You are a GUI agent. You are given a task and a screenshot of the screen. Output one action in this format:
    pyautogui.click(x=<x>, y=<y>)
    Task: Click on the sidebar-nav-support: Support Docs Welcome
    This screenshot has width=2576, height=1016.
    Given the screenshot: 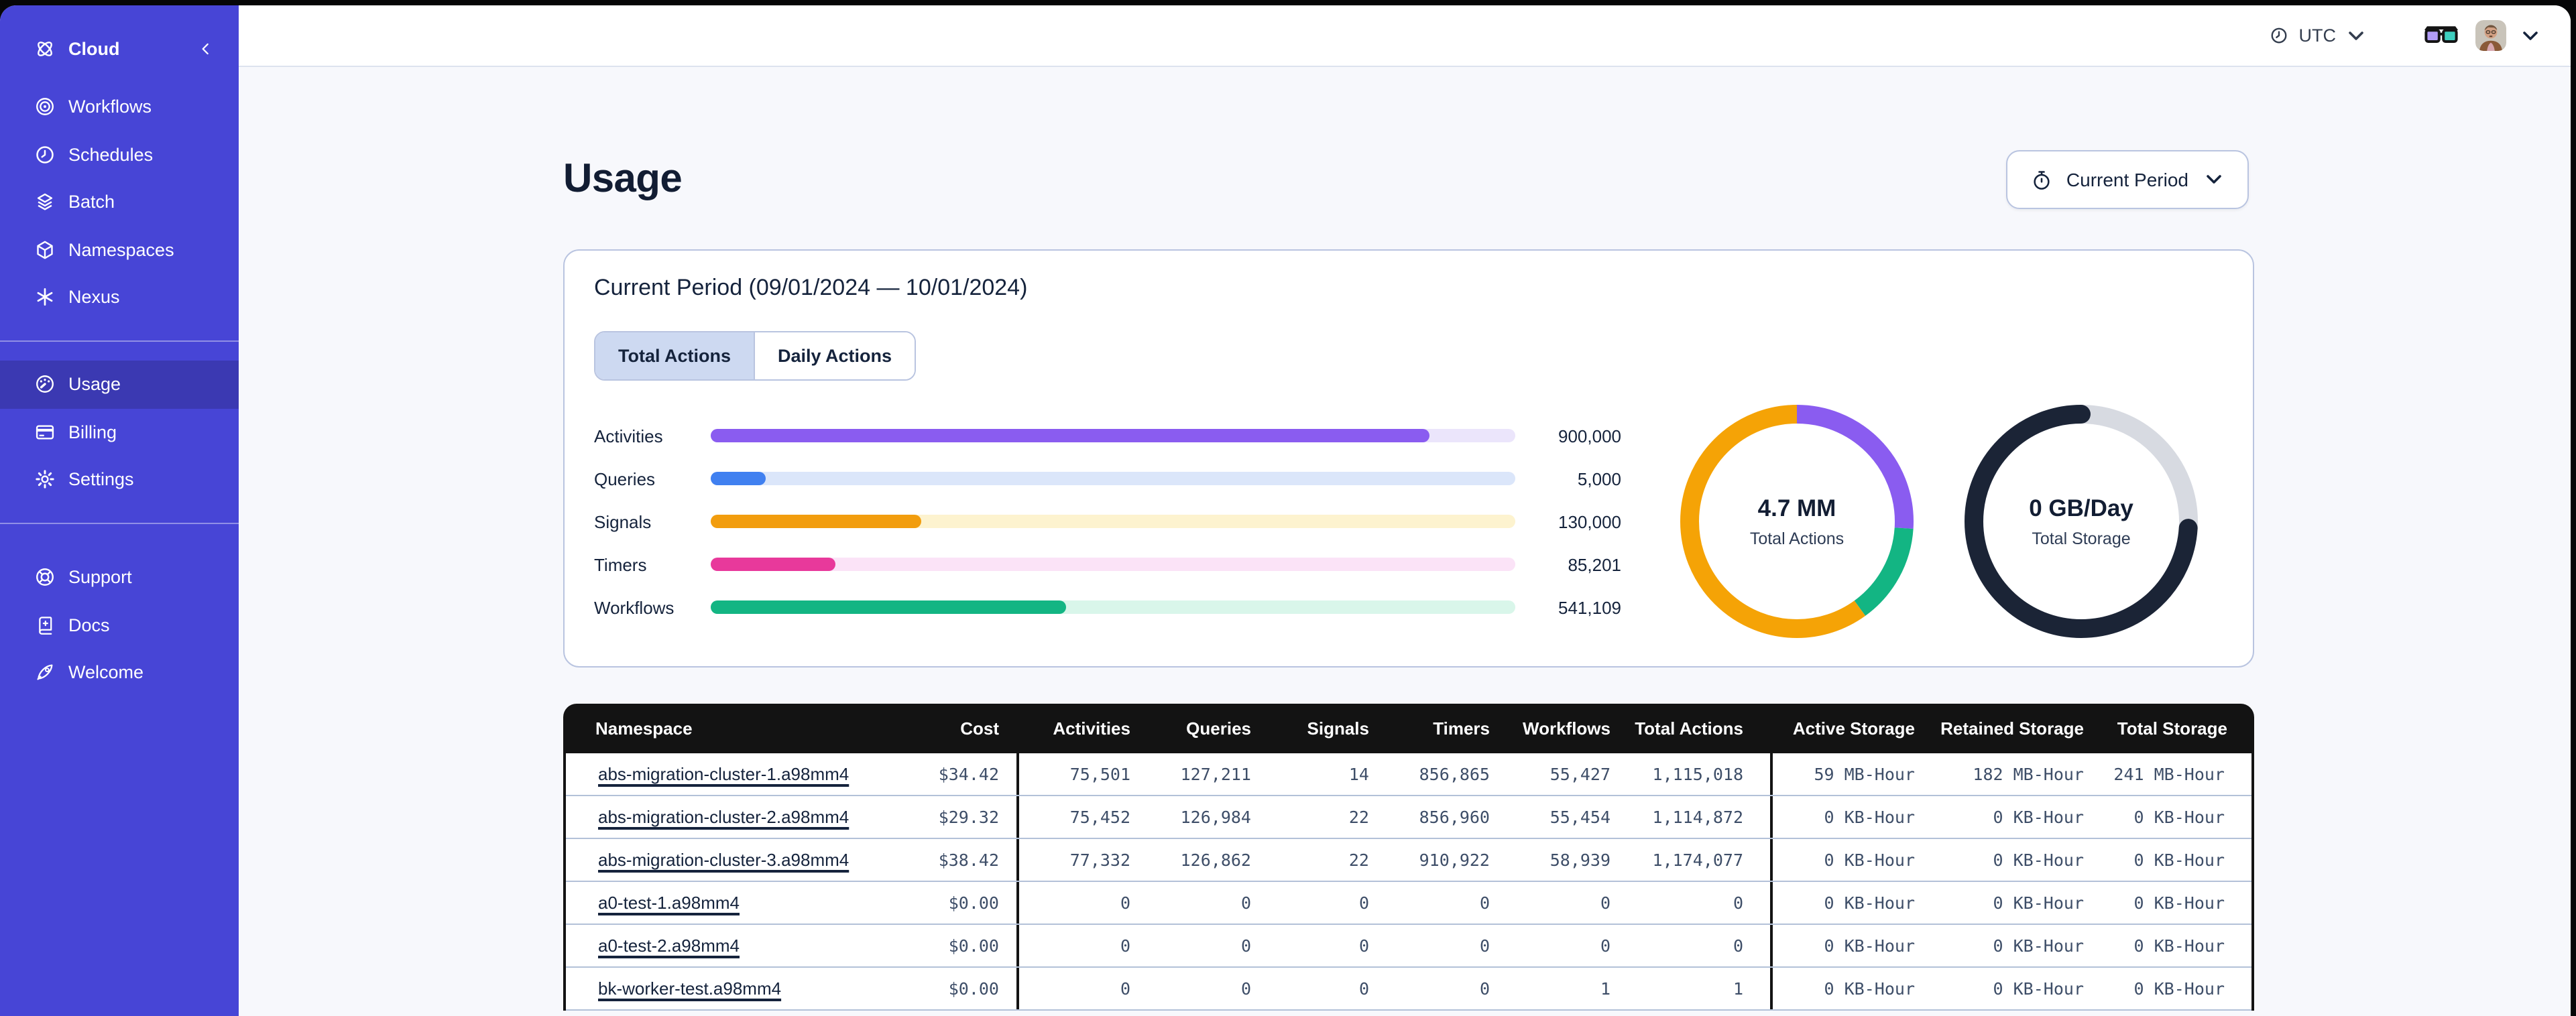 What is the action you would take?
    pyautogui.click(x=119, y=625)
    